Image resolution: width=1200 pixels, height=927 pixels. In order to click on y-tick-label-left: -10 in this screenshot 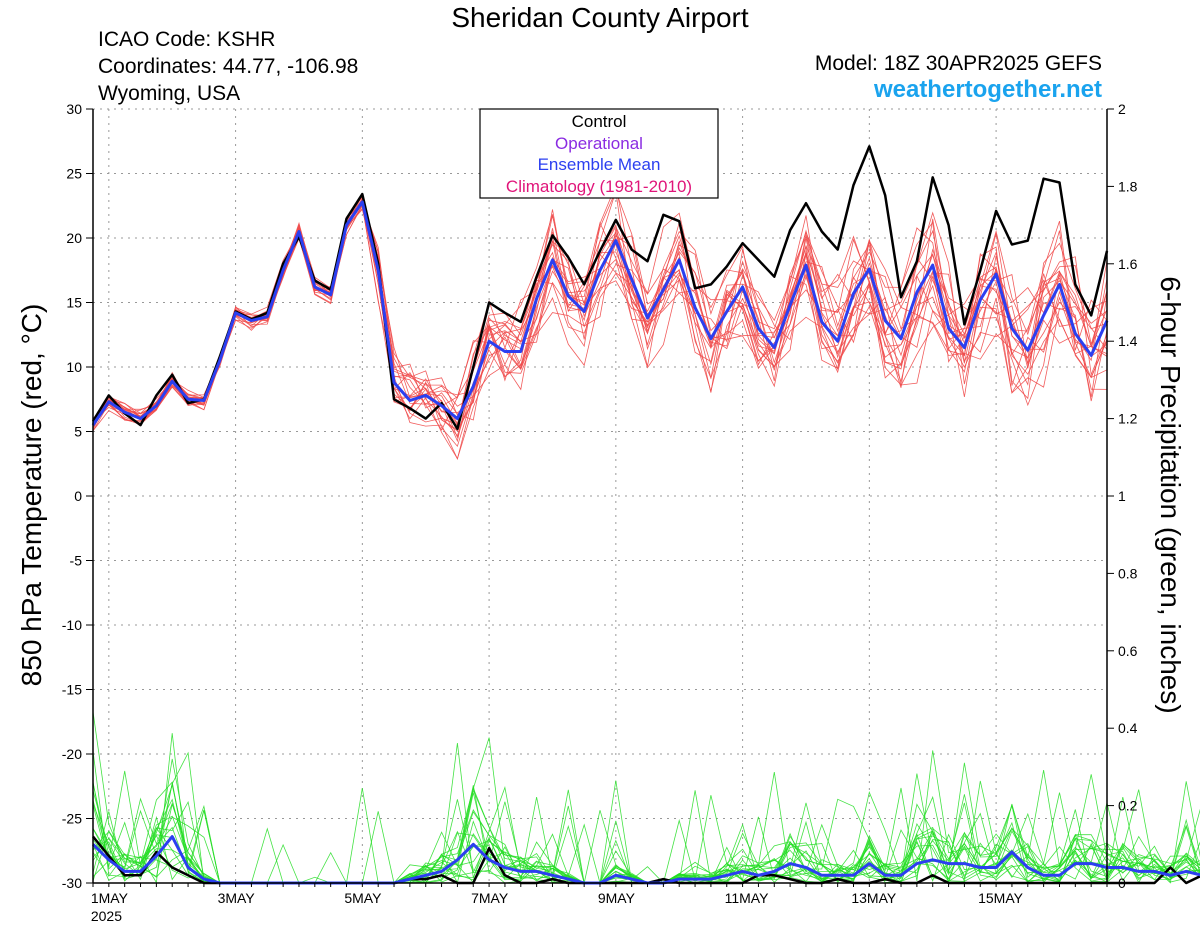, I will do `click(72, 625)`.